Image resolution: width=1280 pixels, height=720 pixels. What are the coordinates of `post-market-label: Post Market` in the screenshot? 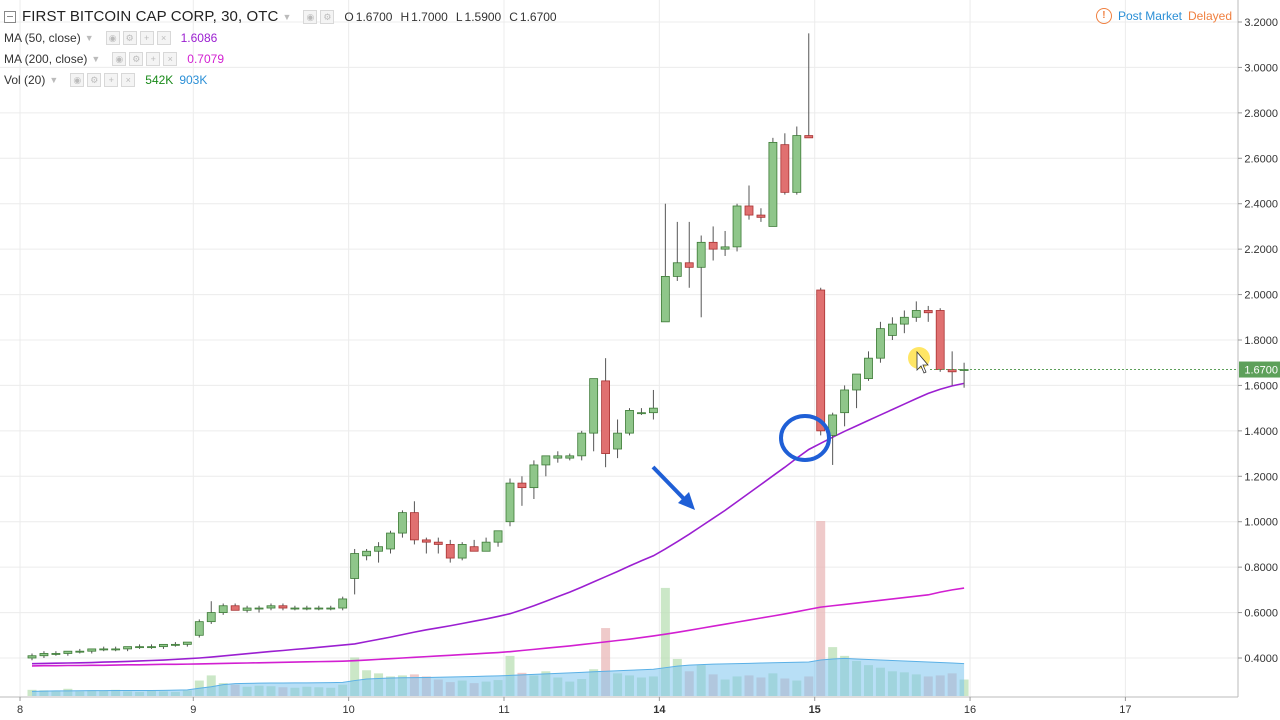 It's located at (1149, 16).